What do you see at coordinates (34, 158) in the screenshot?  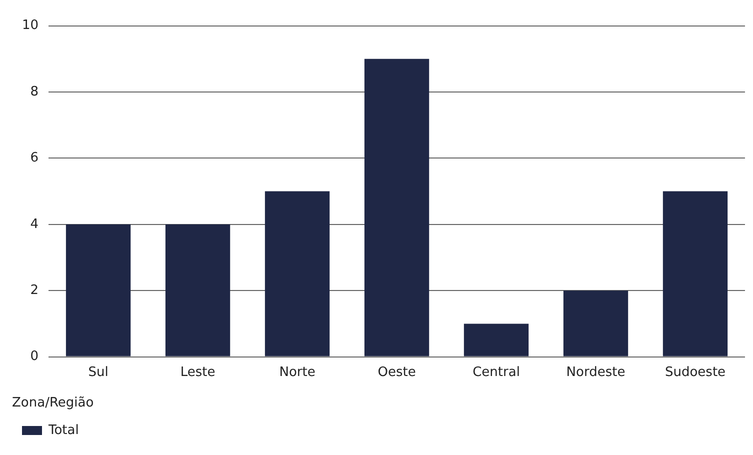 I see `y-tick-label: 6` at bounding box center [34, 158].